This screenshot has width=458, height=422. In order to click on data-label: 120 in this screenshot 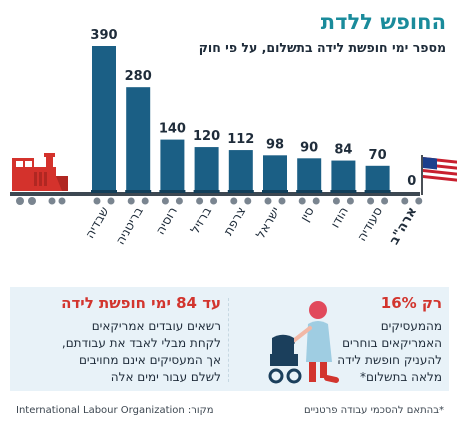, I will do `click(206, 136)`.